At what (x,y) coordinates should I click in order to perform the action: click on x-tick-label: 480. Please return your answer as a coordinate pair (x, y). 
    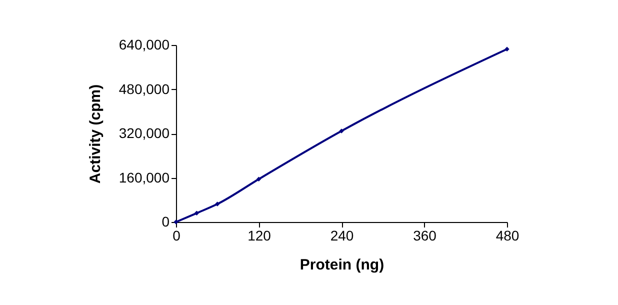
    Looking at the image, I should click on (508, 236).